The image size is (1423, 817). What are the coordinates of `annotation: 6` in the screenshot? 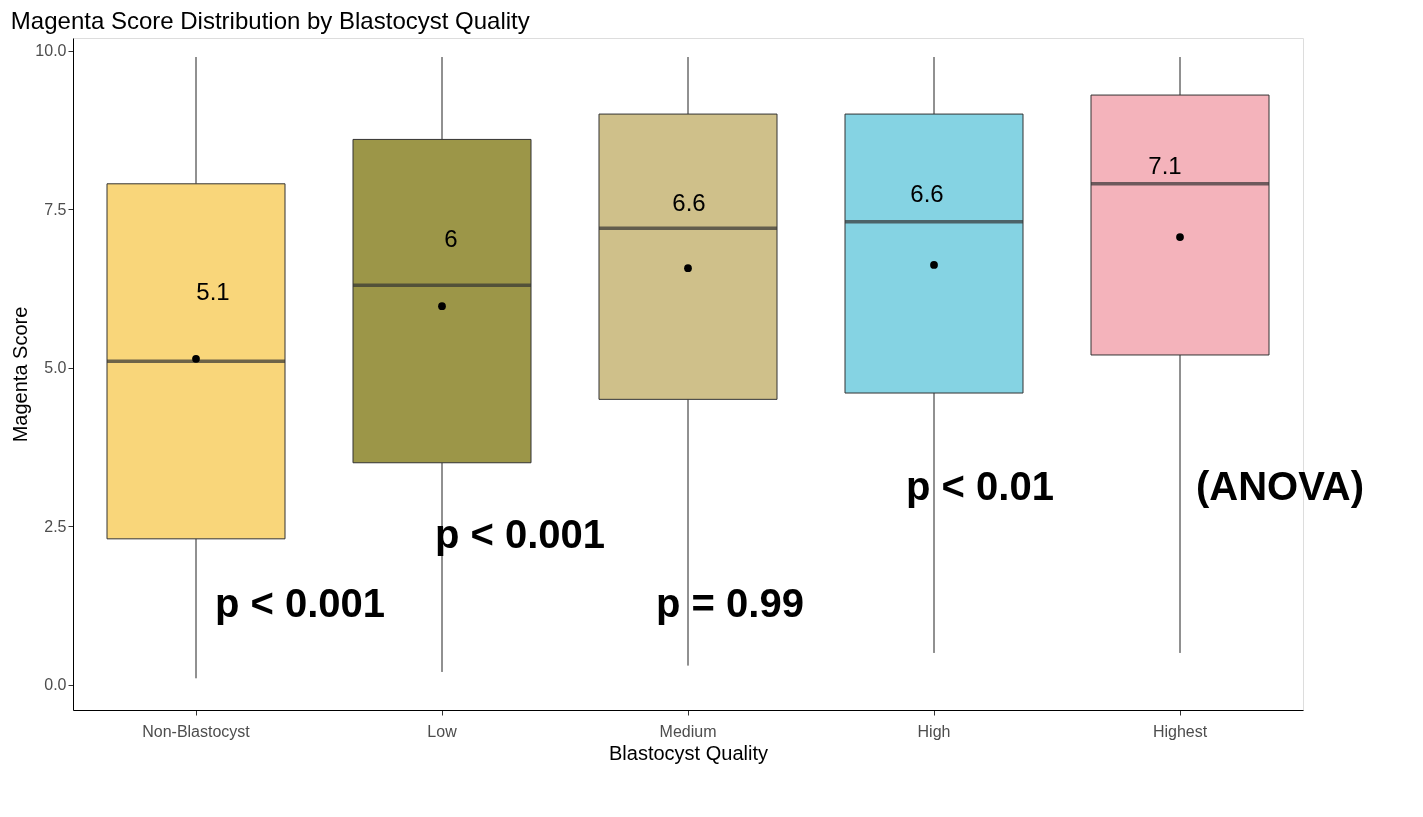 It's located at (451, 238).